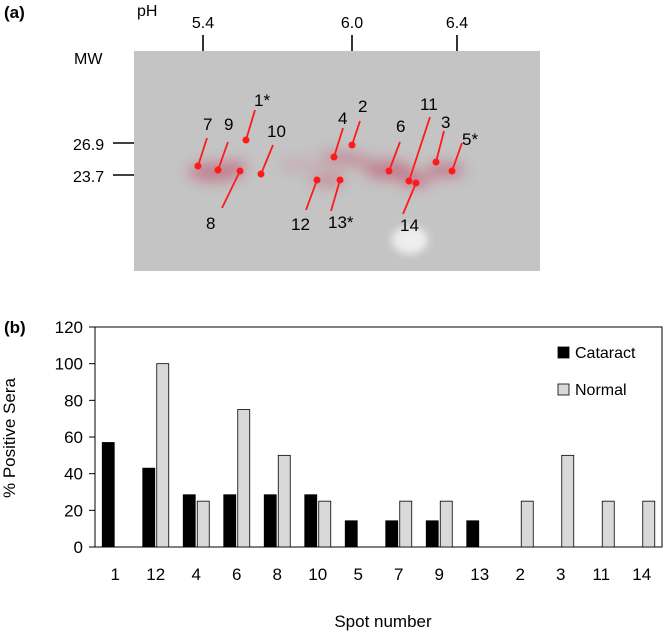  Describe the element at coordinates (317, 574) in the screenshot. I see `x-tick-label: 10` at that location.